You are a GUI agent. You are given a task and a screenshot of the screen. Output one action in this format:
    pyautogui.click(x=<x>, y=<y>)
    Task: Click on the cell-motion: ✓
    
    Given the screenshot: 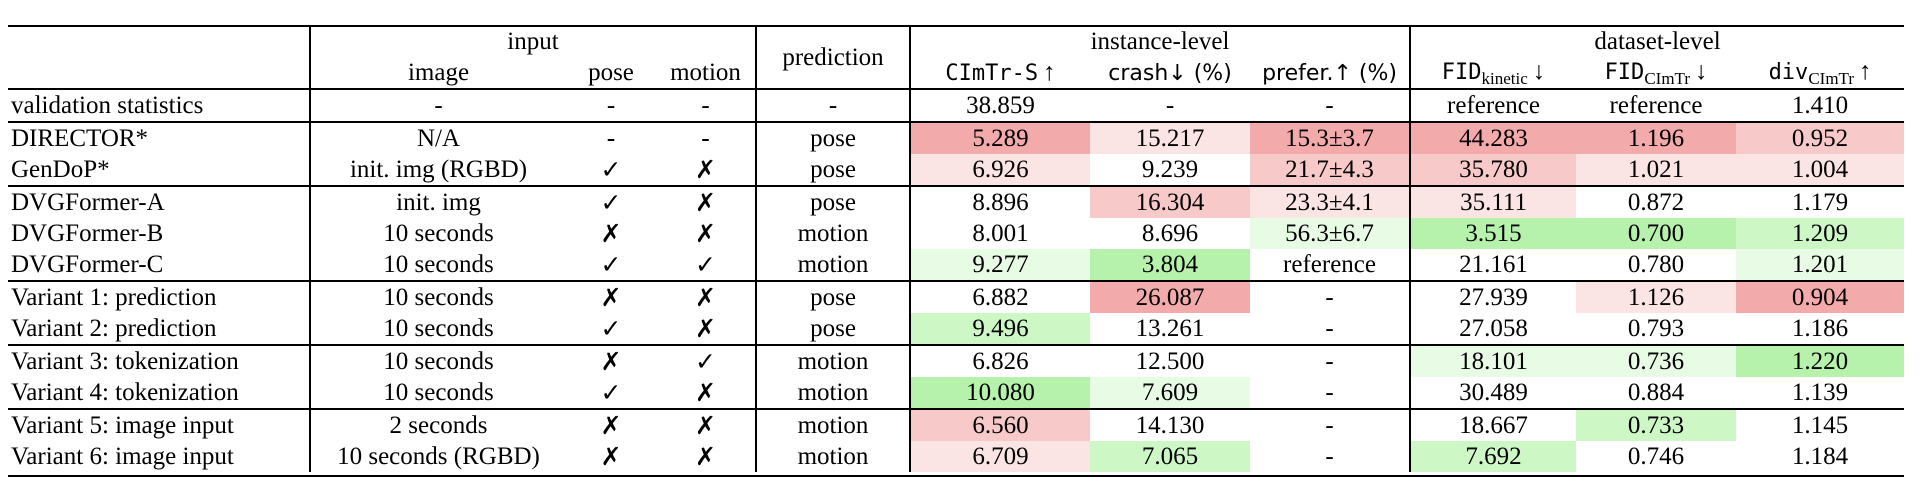 What is the action you would take?
    pyautogui.click(x=706, y=360)
    